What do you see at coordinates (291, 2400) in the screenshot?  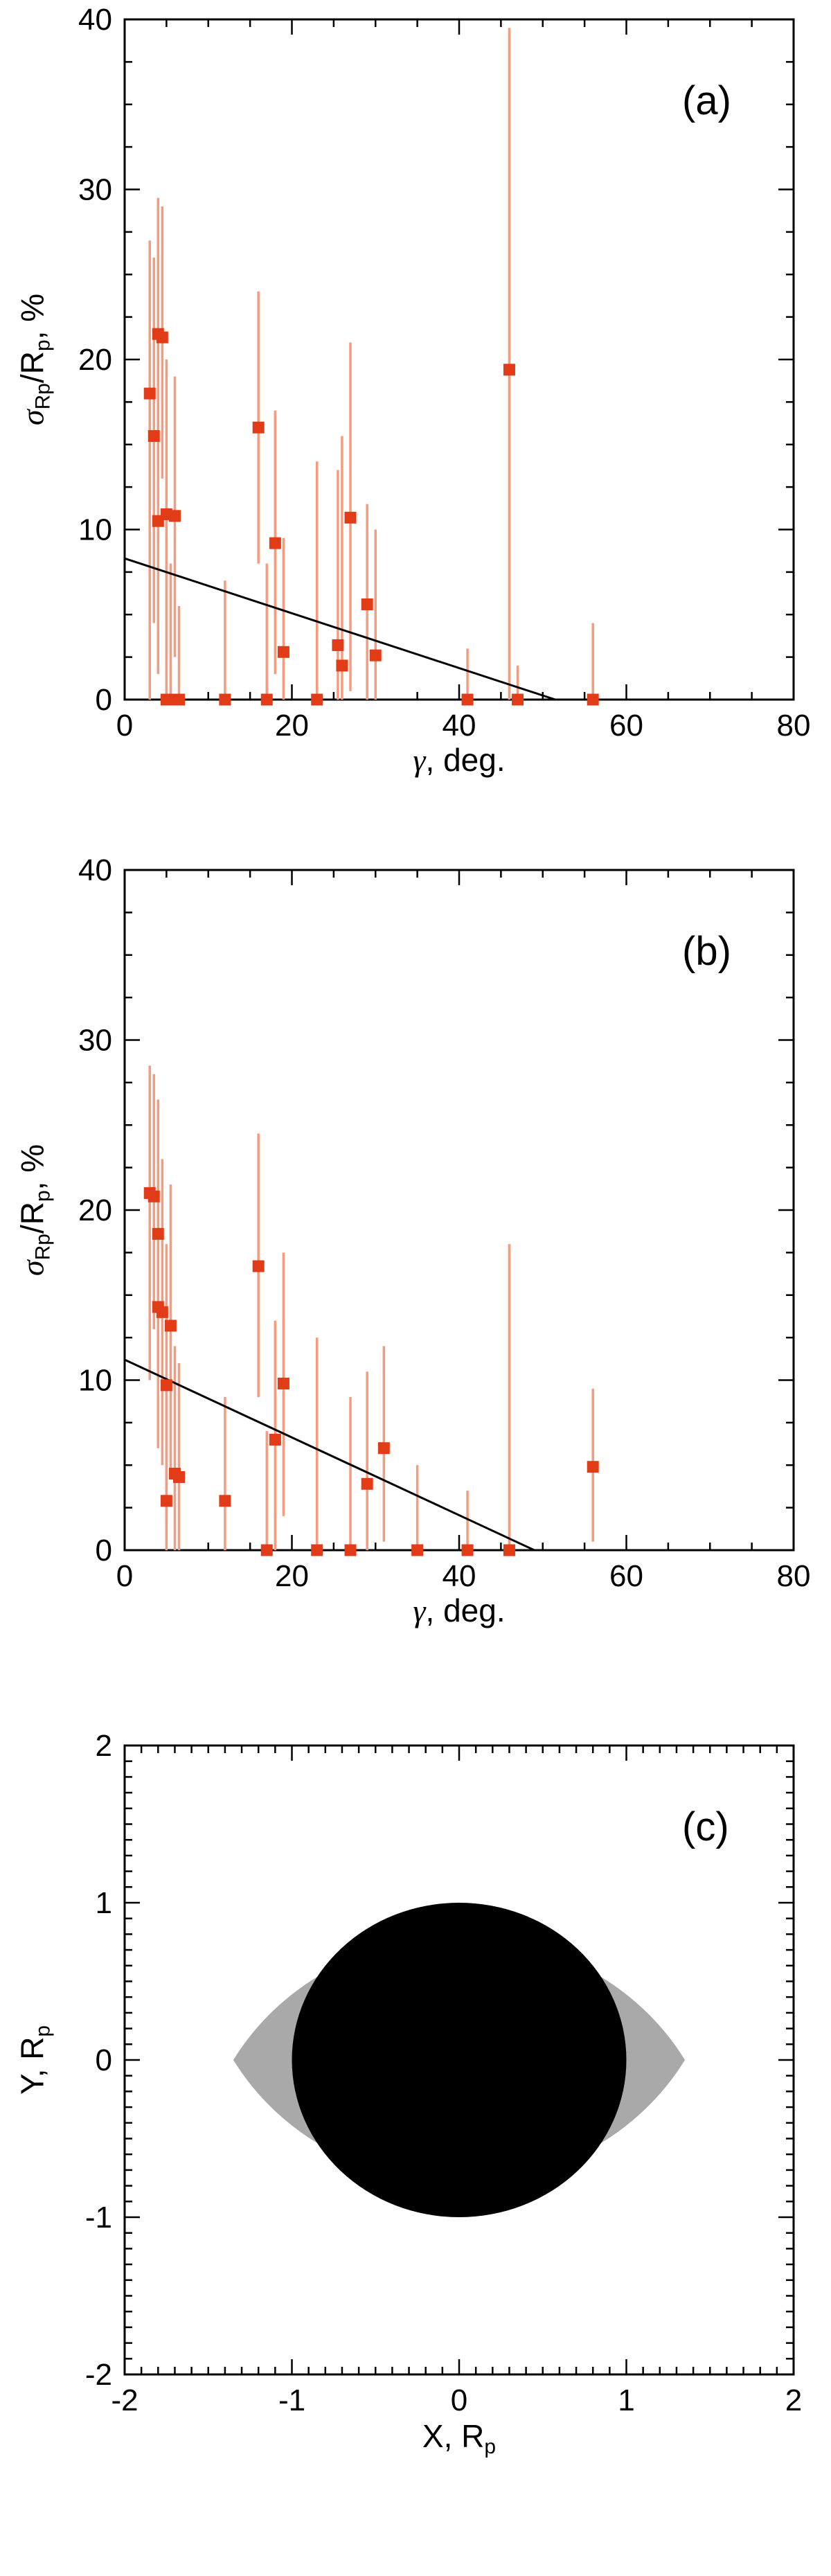 I see `x-tick-label: -1` at bounding box center [291, 2400].